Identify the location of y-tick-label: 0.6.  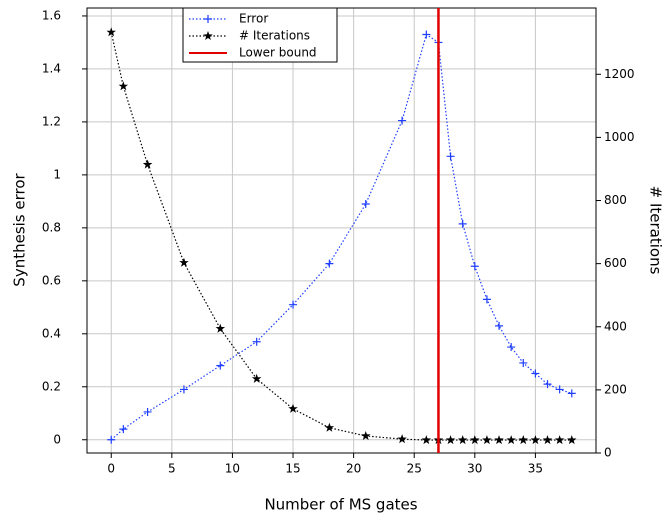
(51, 280).